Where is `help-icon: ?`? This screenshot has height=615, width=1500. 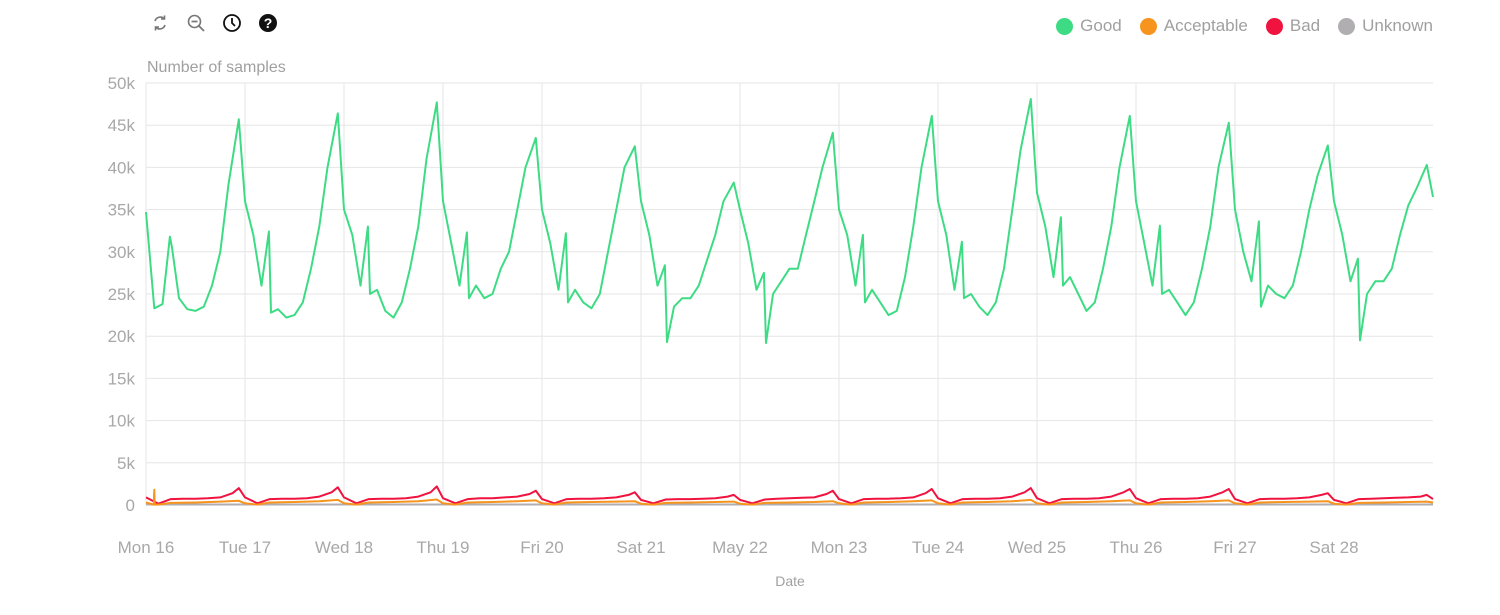 help-icon: ? is located at coordinates (268, 23).